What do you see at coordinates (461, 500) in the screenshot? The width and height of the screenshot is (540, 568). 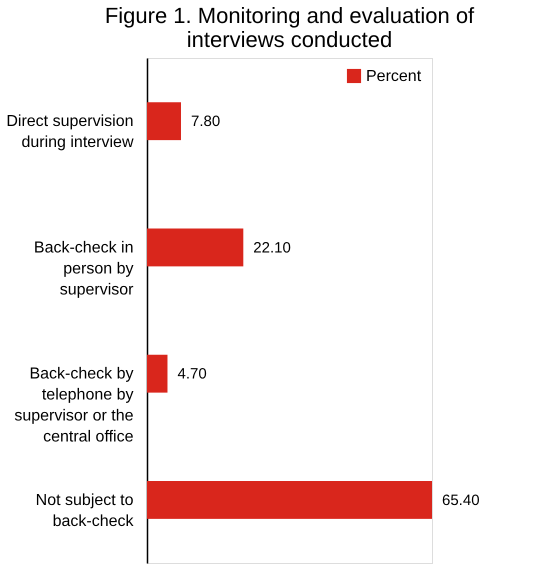 I see `data-label: 65.40` at bounding box center [461, 500].